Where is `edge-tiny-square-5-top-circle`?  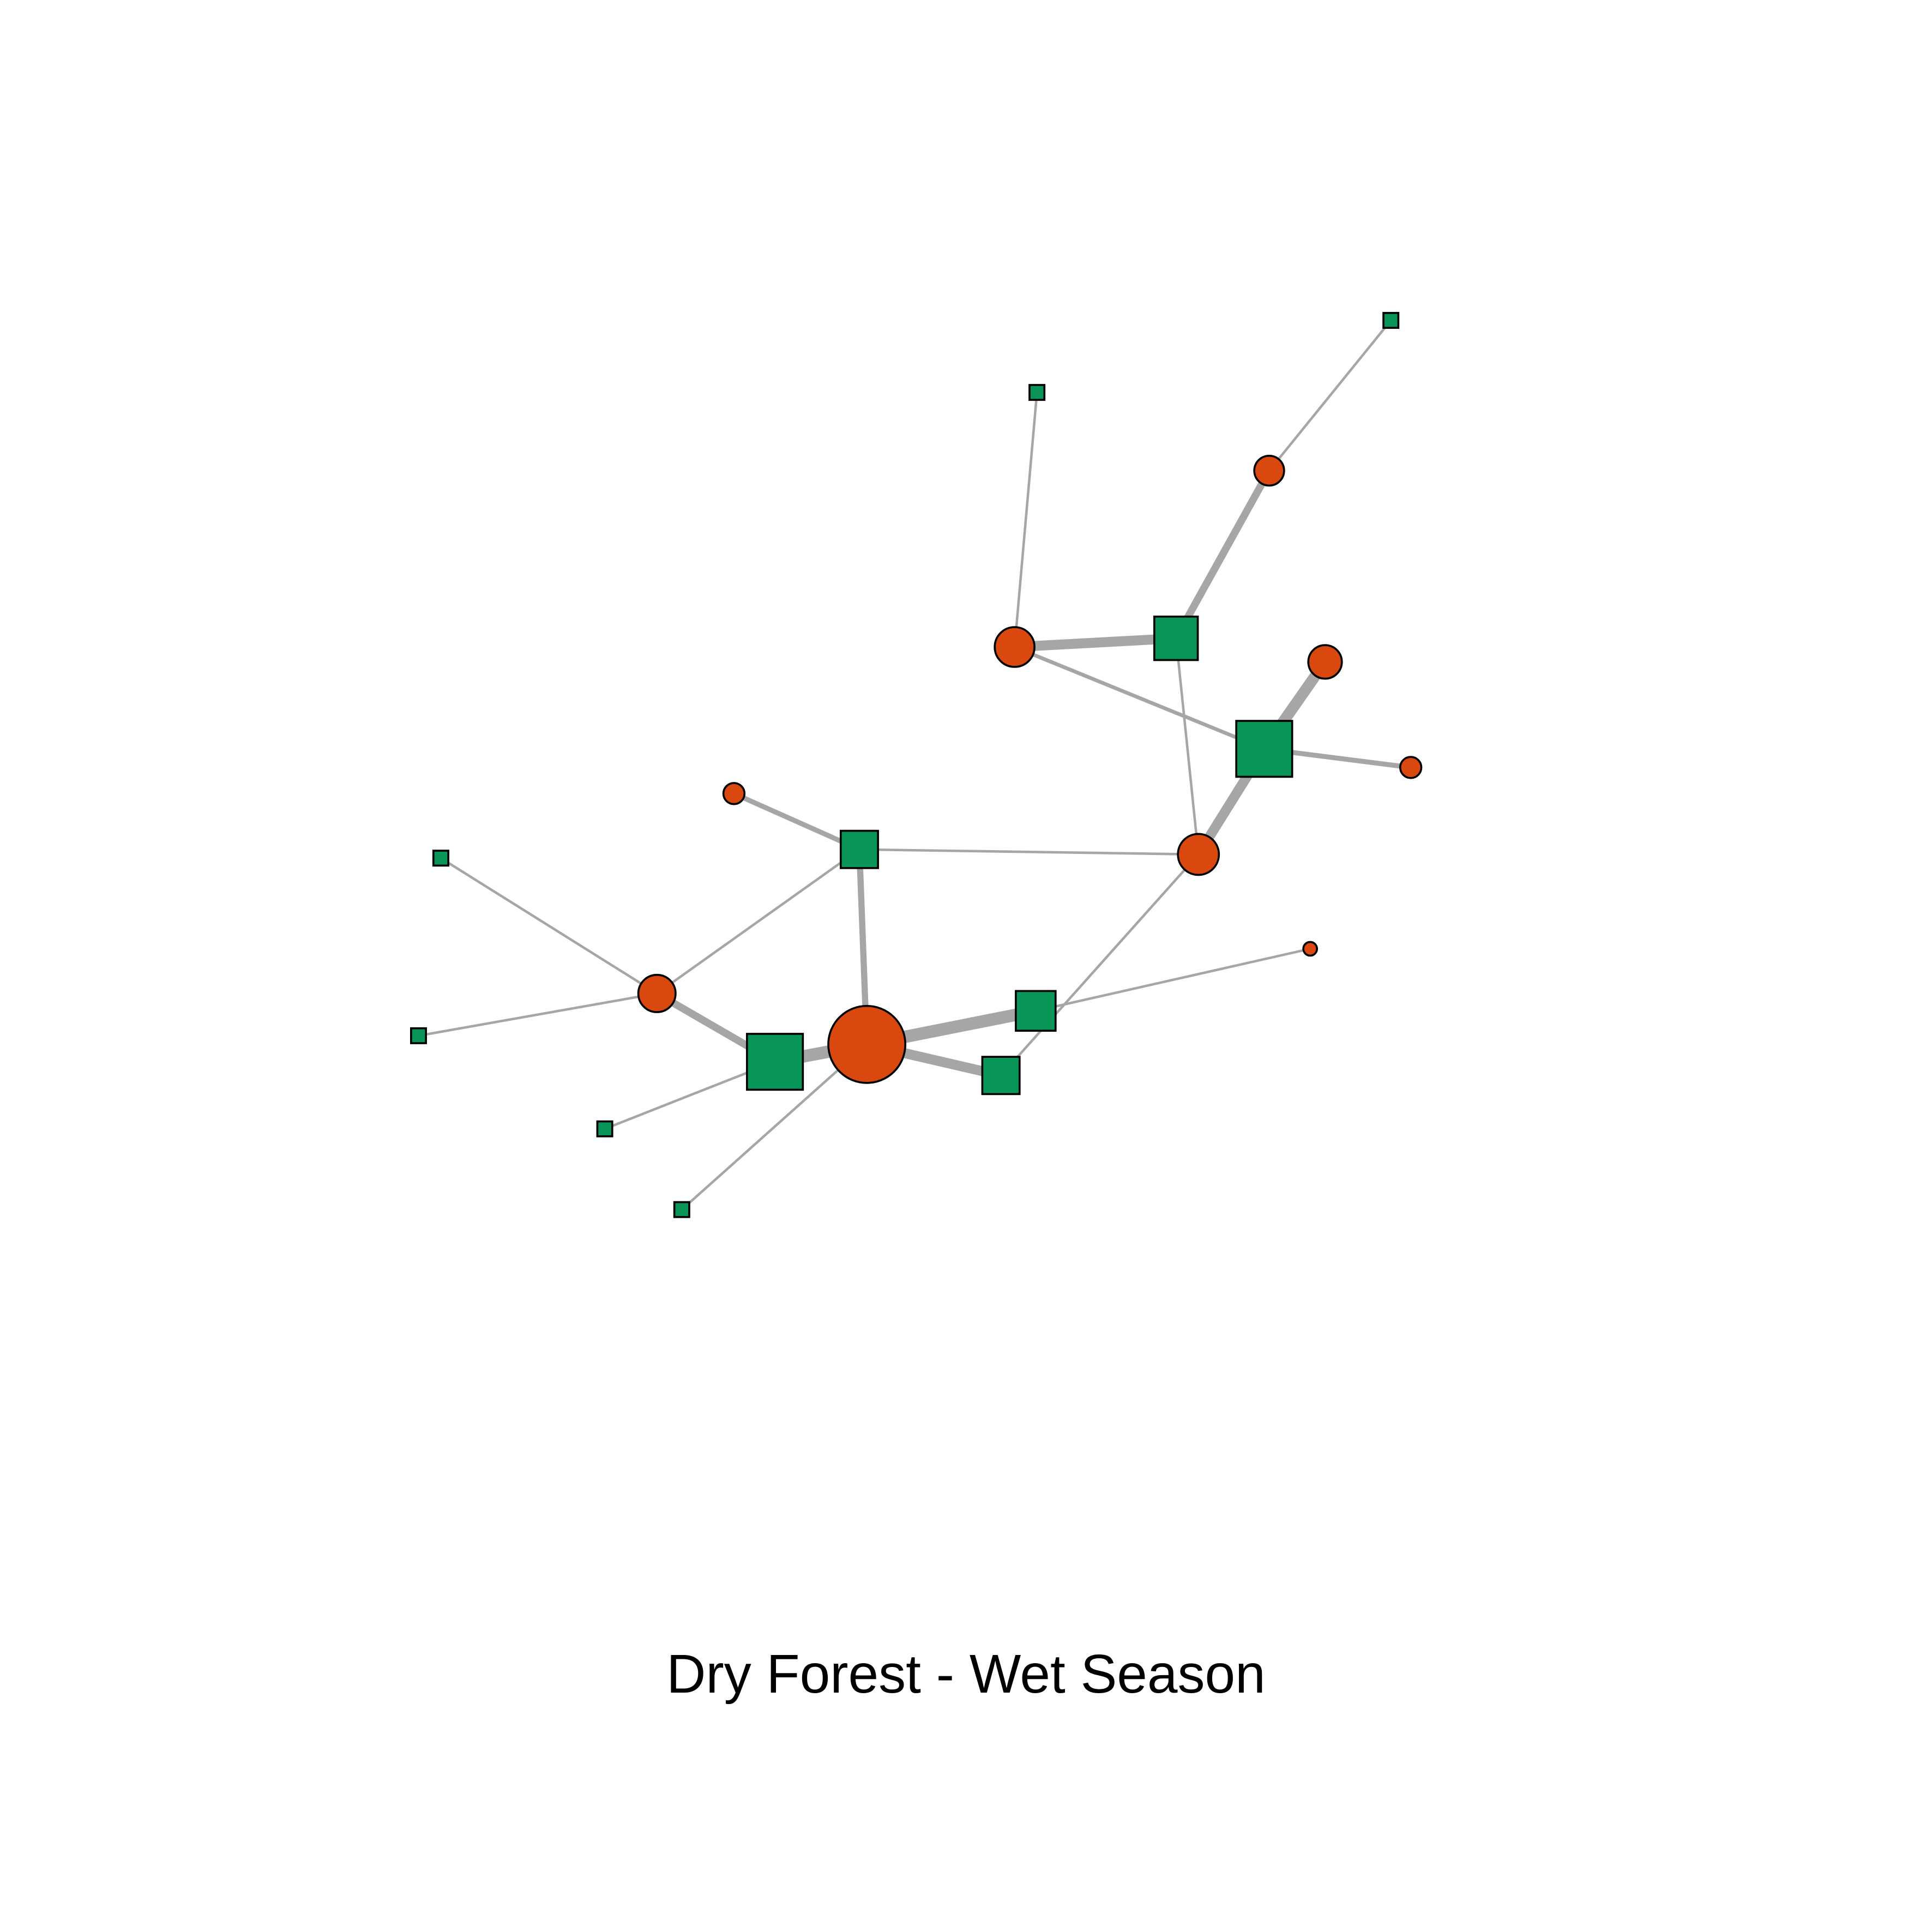
edge-tiny-square-5-top-circle is located at coordinates (1025, 519).